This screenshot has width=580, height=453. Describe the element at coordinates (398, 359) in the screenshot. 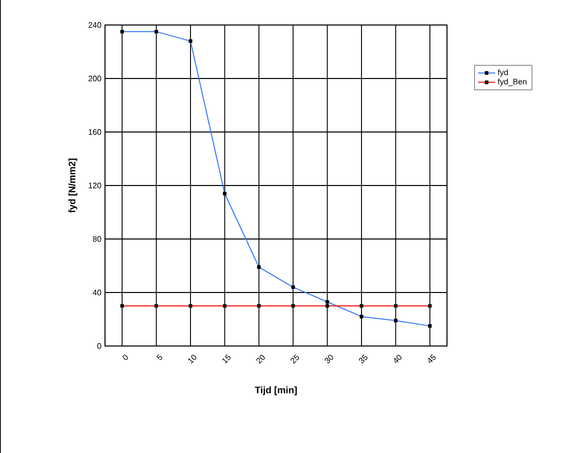

I see `x-tick-label: 40` at that location.